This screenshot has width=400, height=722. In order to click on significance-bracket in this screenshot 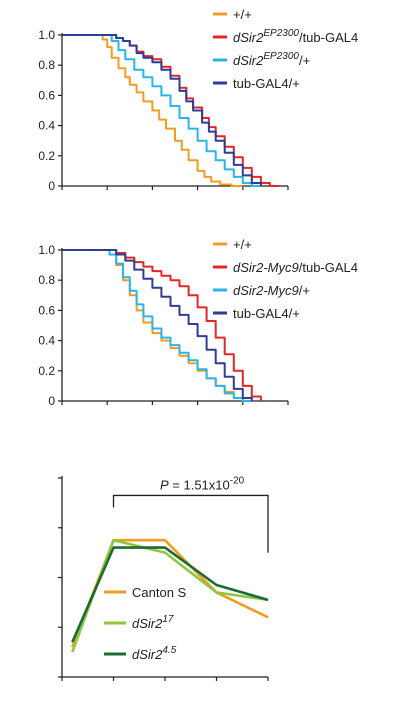, I will do `click(190, 523)`.